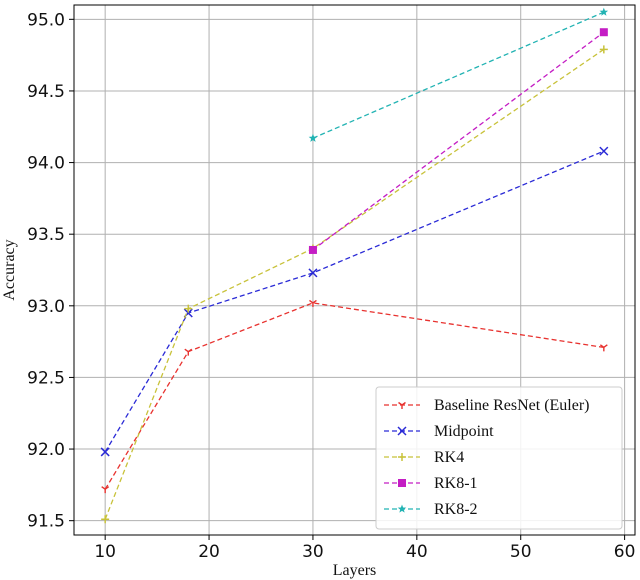 The height and width of the screenshot is (580, 640). I want to click on x-tick-label: 20, so click(209, 552).